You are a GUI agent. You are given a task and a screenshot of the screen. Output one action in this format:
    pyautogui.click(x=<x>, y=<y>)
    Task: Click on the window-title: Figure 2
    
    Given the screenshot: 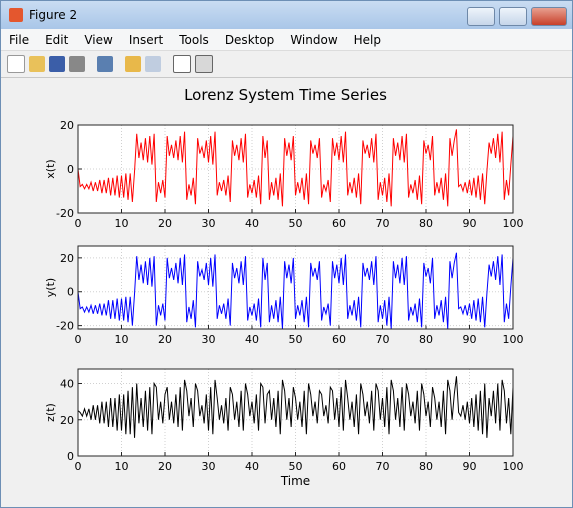 What is the action you would take?
    pyautogui.click(x=53, y=15)
    